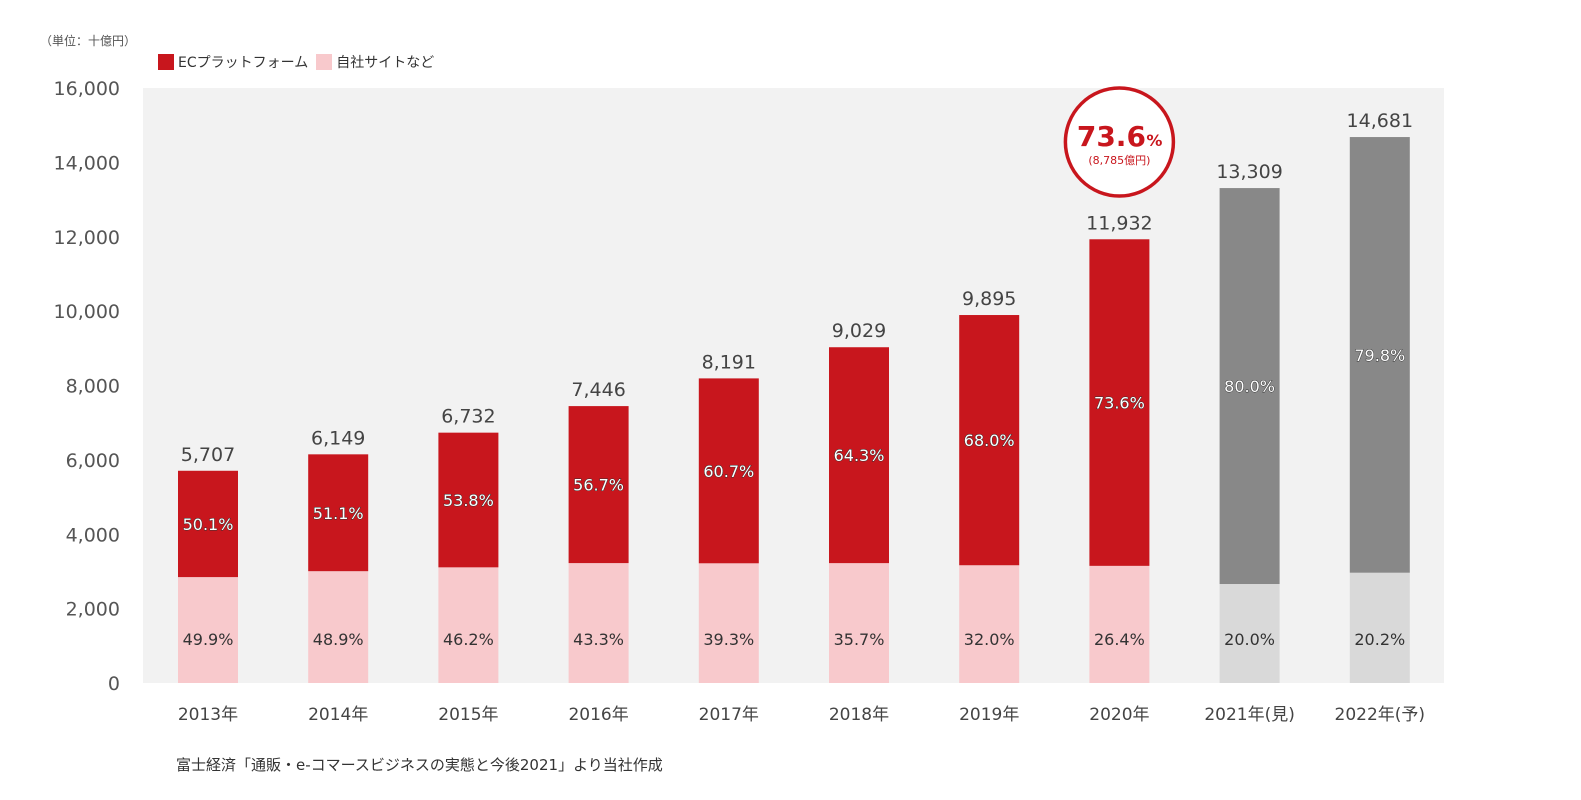 The width and height of the screenshot is (1581, 800). Describe the element at coordinates (93, 535) in the screenshot. I see `y-tick-label: 4,000` at that location.